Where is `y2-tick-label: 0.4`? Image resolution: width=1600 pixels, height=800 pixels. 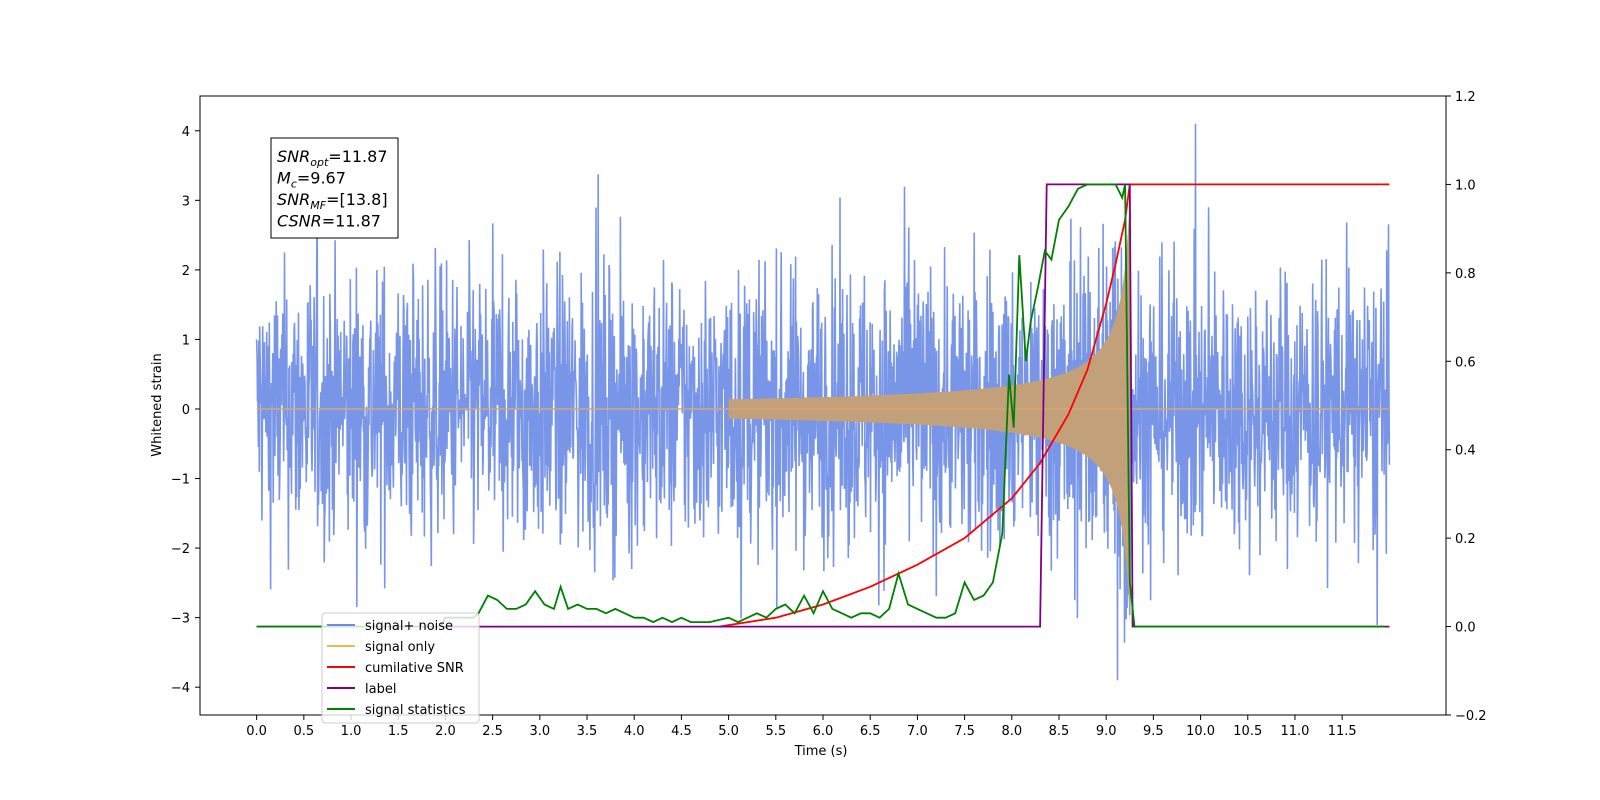 y2-tick-label: 0.4 is located at coordinates (1465, 451).